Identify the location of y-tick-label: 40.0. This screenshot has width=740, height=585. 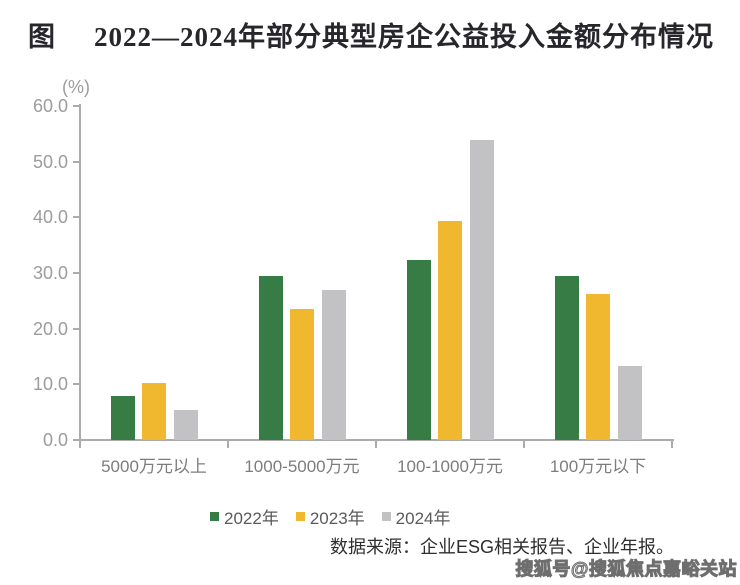
(50, 217).